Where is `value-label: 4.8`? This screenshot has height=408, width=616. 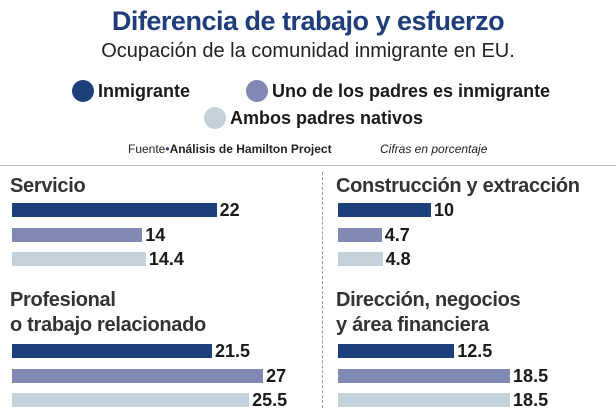
value-label: 4.8 is located at coordinates (398, 259).